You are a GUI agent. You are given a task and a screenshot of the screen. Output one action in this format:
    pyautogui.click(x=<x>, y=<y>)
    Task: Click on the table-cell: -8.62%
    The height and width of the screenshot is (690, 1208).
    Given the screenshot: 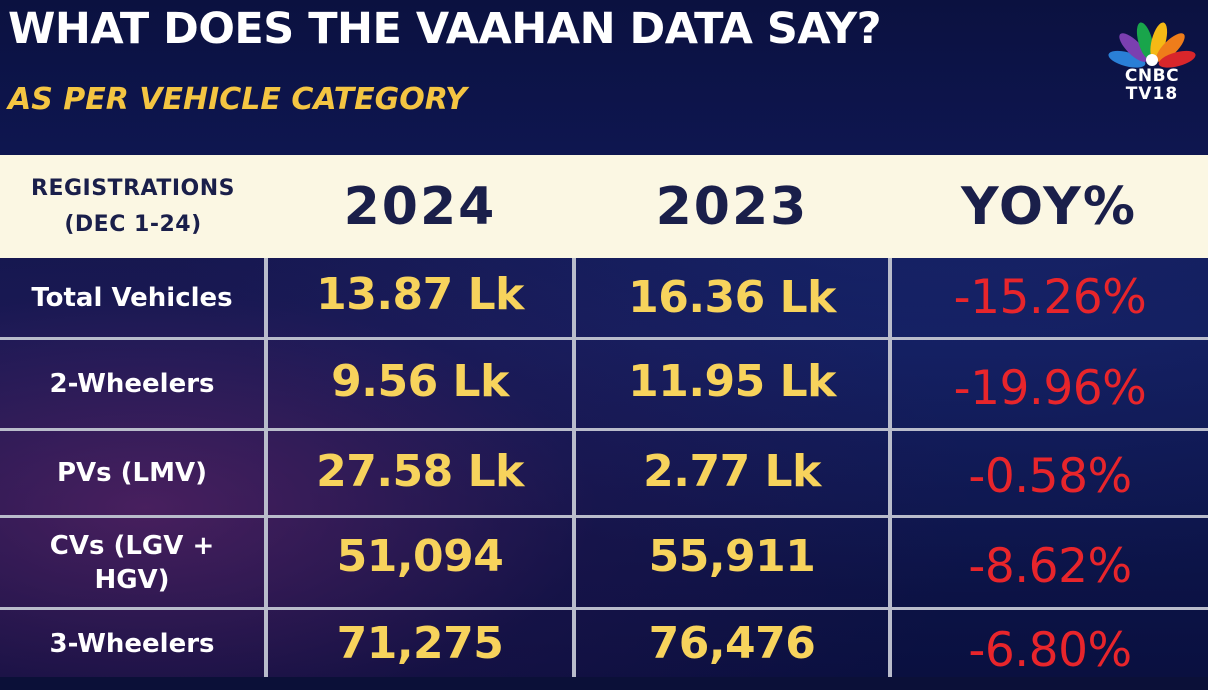 What is the action you would take?
    pyautogui.click(x=1050, y=566)
    